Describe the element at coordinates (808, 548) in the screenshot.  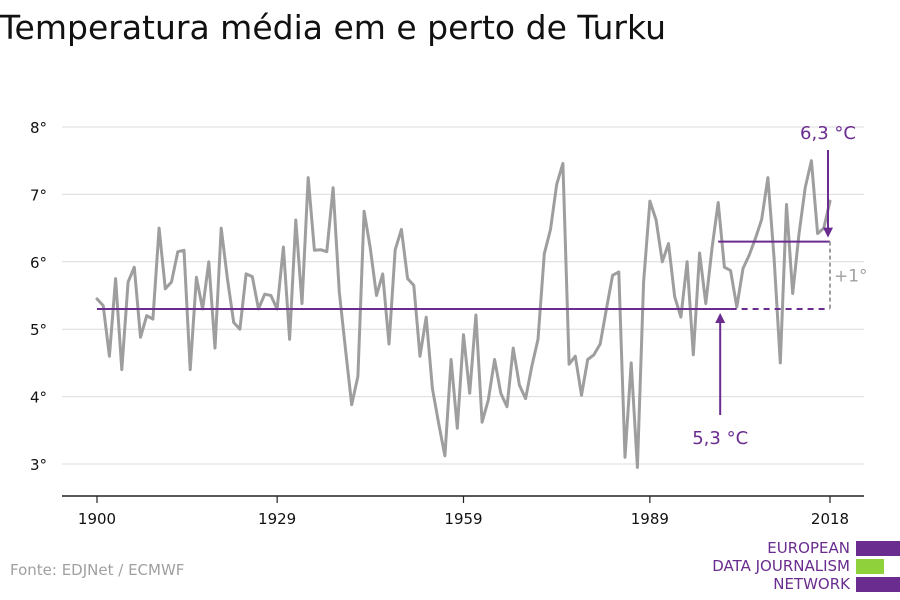
I see `logo-line-1: EUROPEAN` at that location.